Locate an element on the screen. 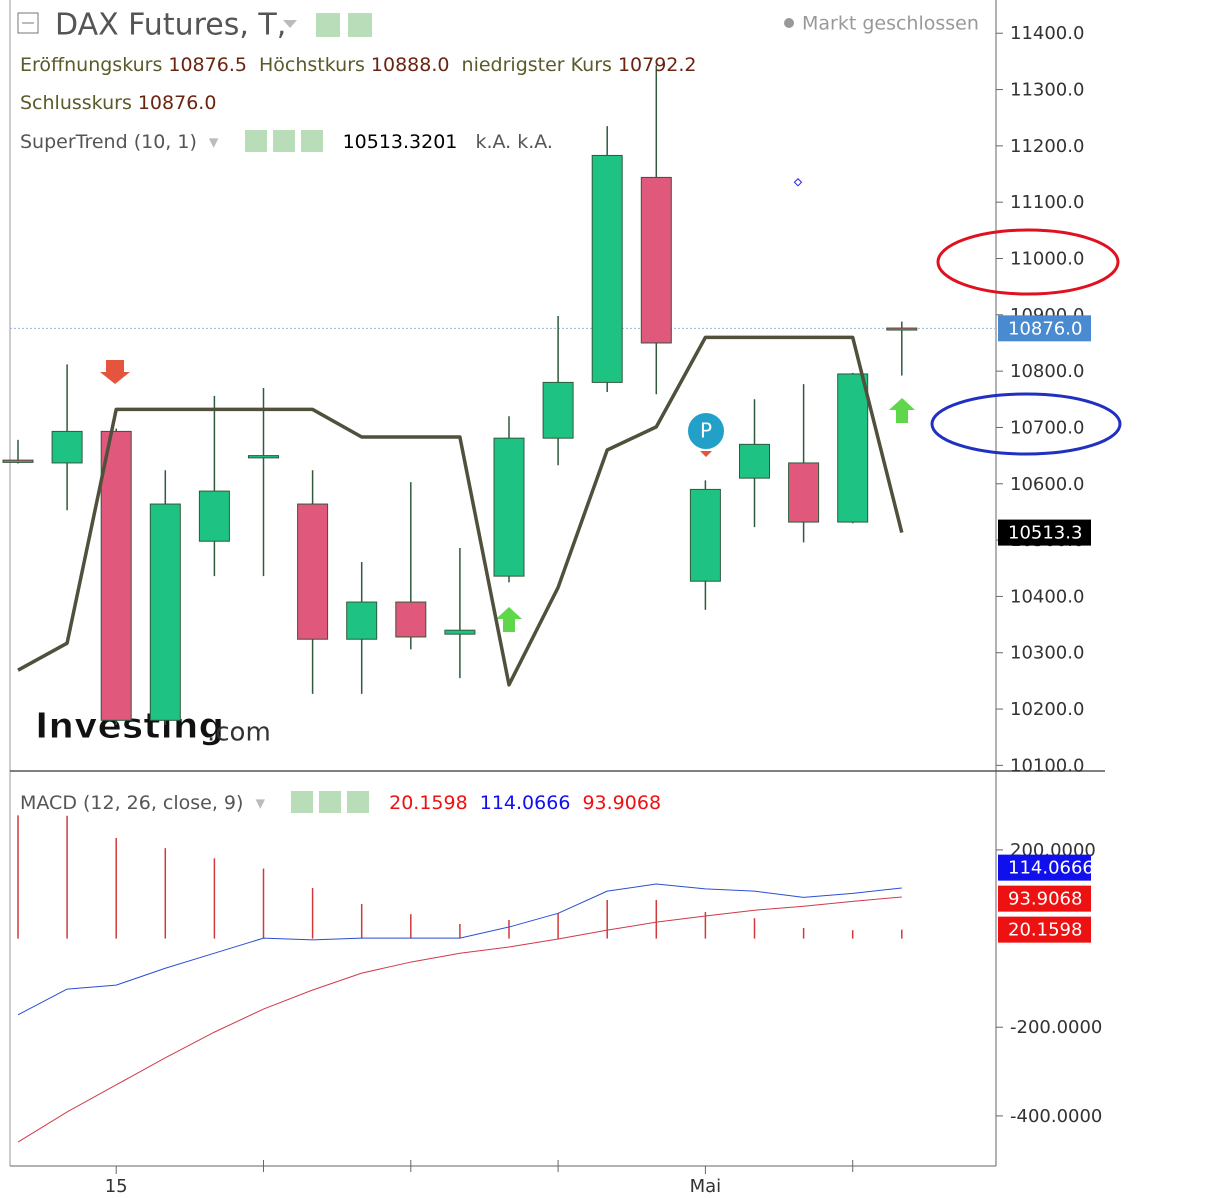 Image resolution: width=1223 pixels, height=1198 pixels. macd-tag-label: 93.9068 is located at coordinates (1045, 899).